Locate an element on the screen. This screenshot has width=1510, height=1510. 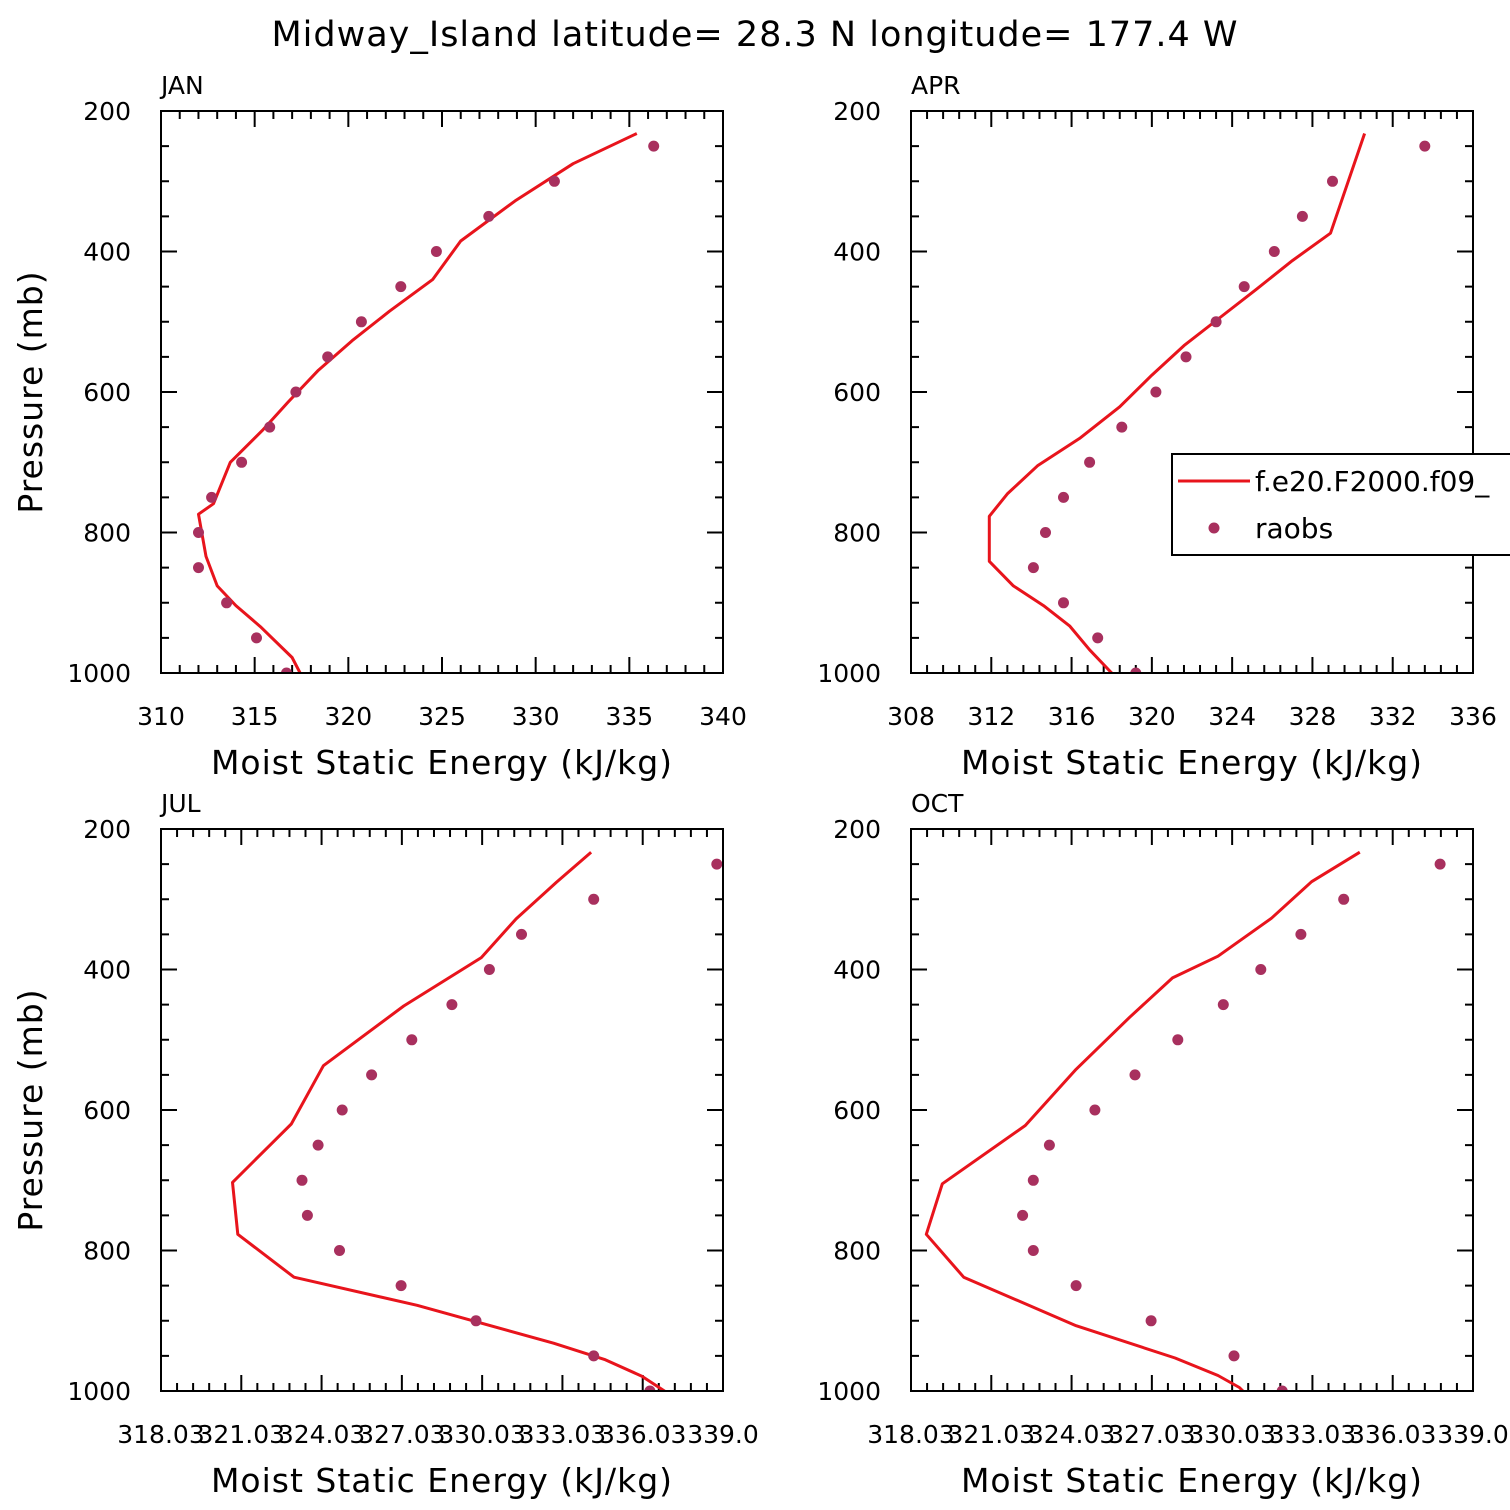
x-tick-label: 324.03 is located at coordinates (1071, 1434).